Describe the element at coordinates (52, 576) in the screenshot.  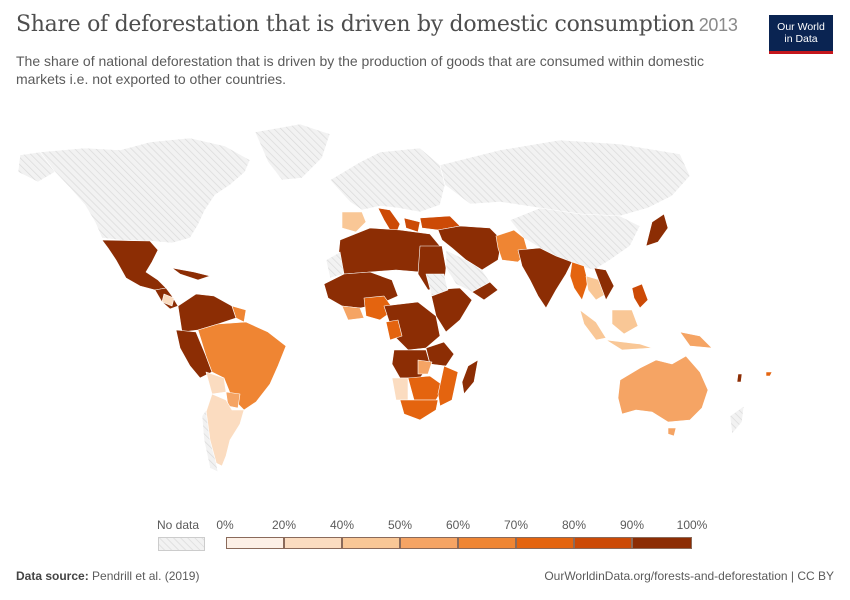
I see `data-source-label: Data source:` at that location.